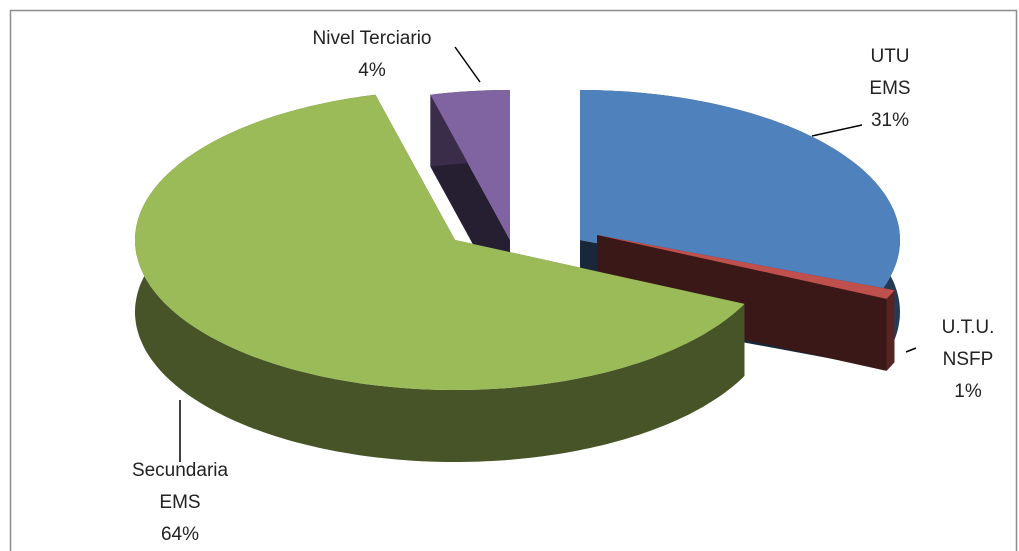  Describe the element at coordinates (180, 534) in the screenshot. I see `data-label-value: 64%` at that location.